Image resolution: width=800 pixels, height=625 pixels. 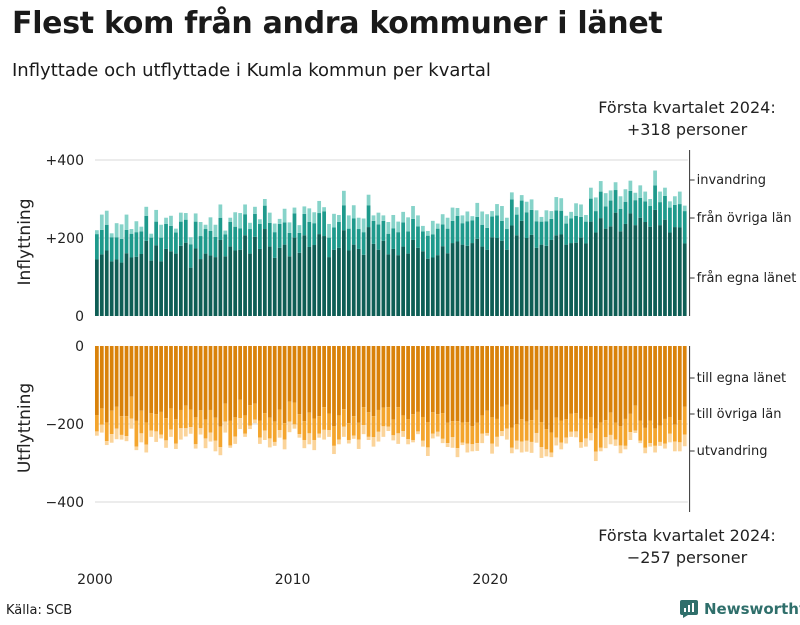 I want to click on newsworthy-logo-icon, so click(x=689, y=609).